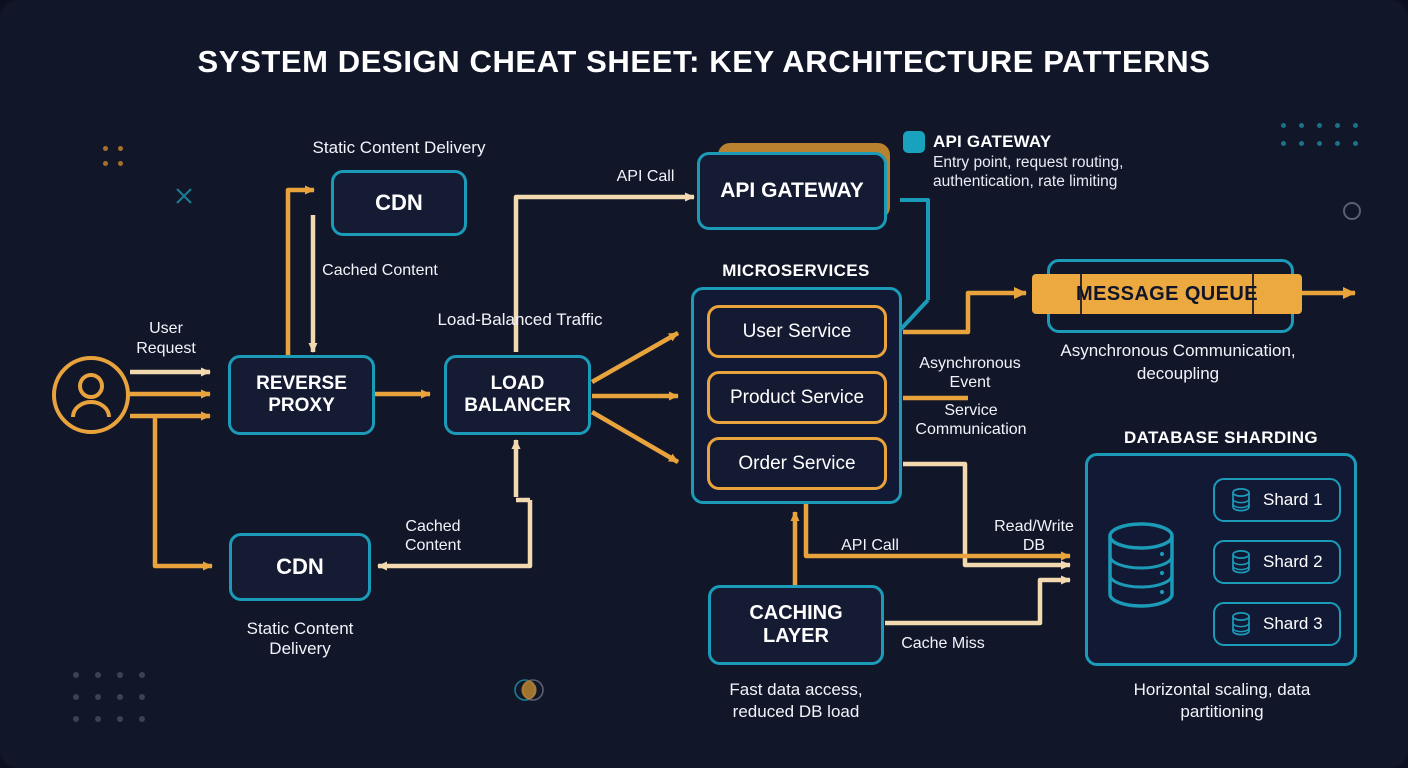 This screenshot has width=1408, height=768. Describe the element at coordinates (300, 648) in the screenshot. I see `caption-static-content-delivery-bottom-line2: Delivery` at that location.